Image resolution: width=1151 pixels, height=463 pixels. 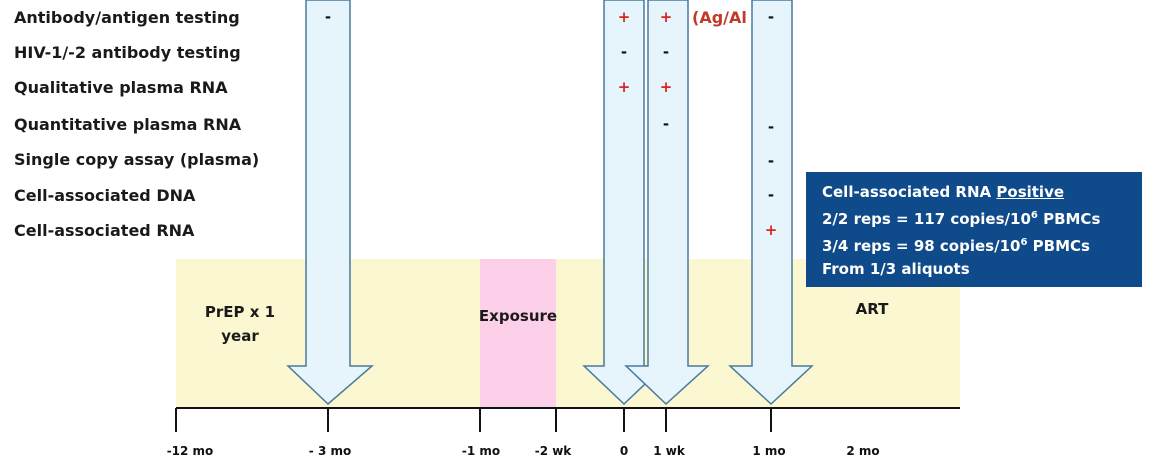 What do you see at coordinates (127, 17) in the screenshot?
I see `row-label-antibody-antigen: Antibody/antigen testing` at bounding box center [127, 17].